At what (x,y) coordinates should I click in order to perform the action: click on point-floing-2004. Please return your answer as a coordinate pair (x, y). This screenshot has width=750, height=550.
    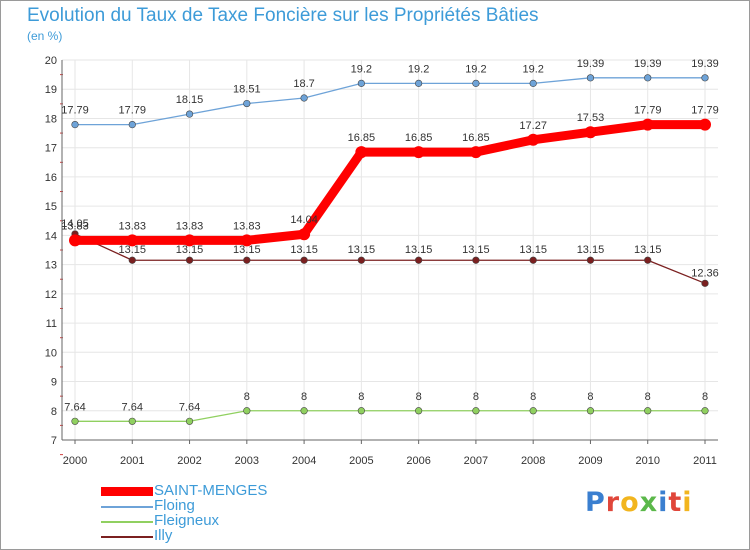
    Looking at the image, I should click on (304, 98).